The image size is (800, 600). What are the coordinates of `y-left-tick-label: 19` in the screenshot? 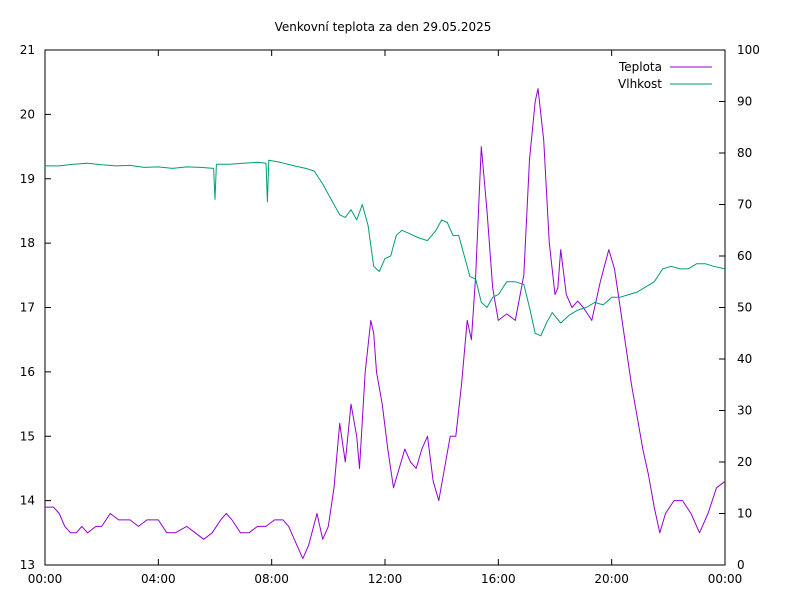 It's located at (27, 179).